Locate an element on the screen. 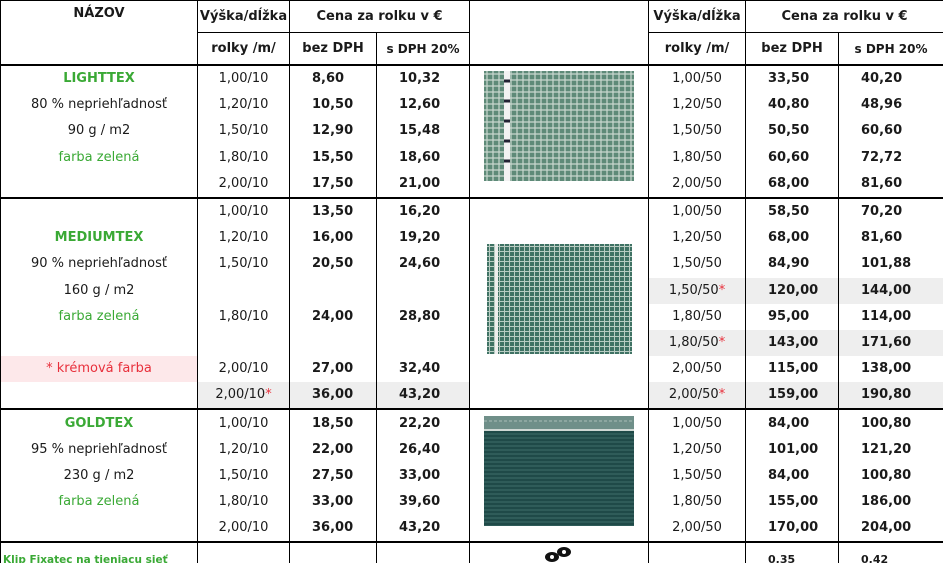 The width and height of the screenshot is (943, 563). price-with-vat: 48,96 is located at coordinates (890, 105).